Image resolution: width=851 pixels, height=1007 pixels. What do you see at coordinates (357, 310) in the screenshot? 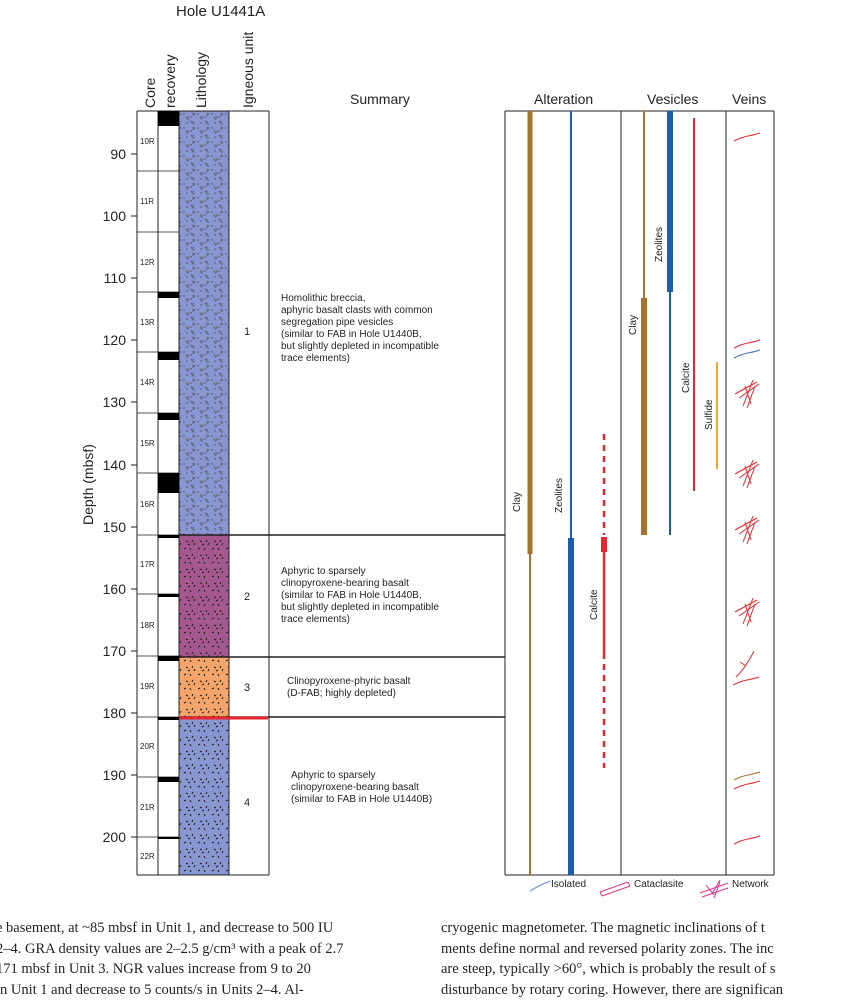
I see `summary-line: aphyric basalt clasts with common` at bounding box center [357, 310].